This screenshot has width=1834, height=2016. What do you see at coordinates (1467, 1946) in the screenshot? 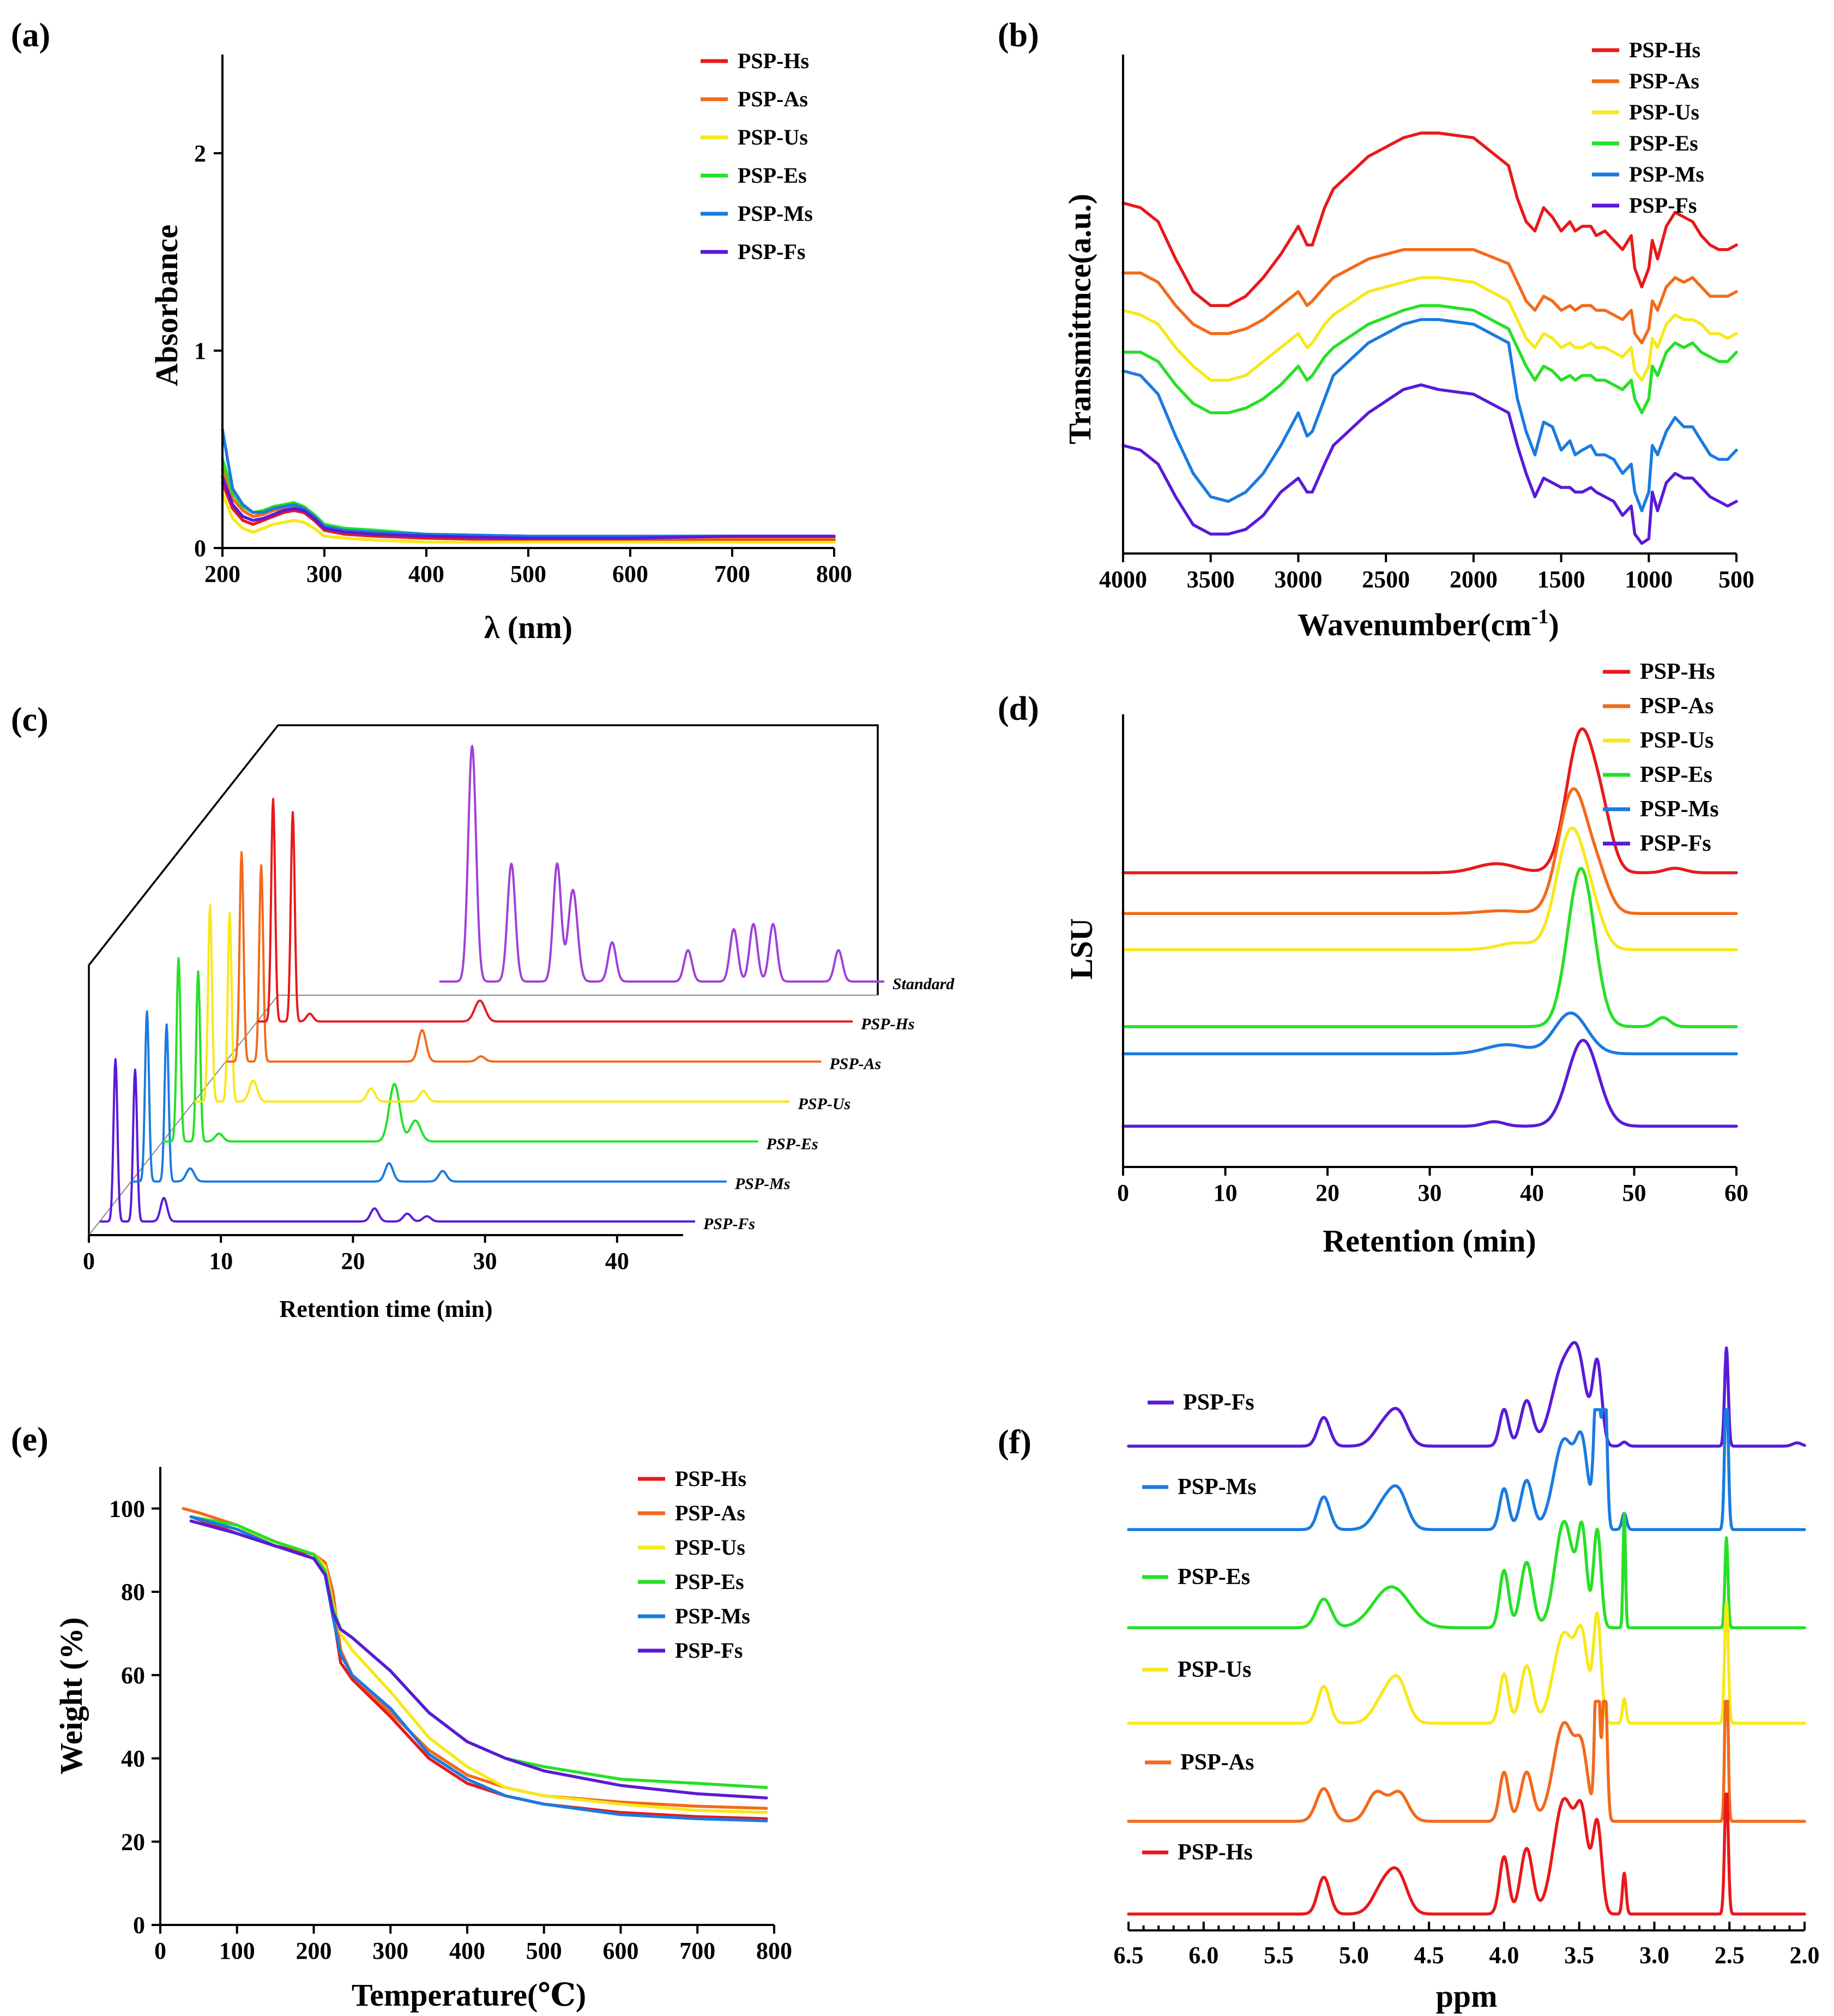
I see `panel-f-x-ticks: 6.5 6.0 5.5 5.0 4.5 4.0 3.5 3.0 2.5 2.0` at bounding box center [1467, 1946].